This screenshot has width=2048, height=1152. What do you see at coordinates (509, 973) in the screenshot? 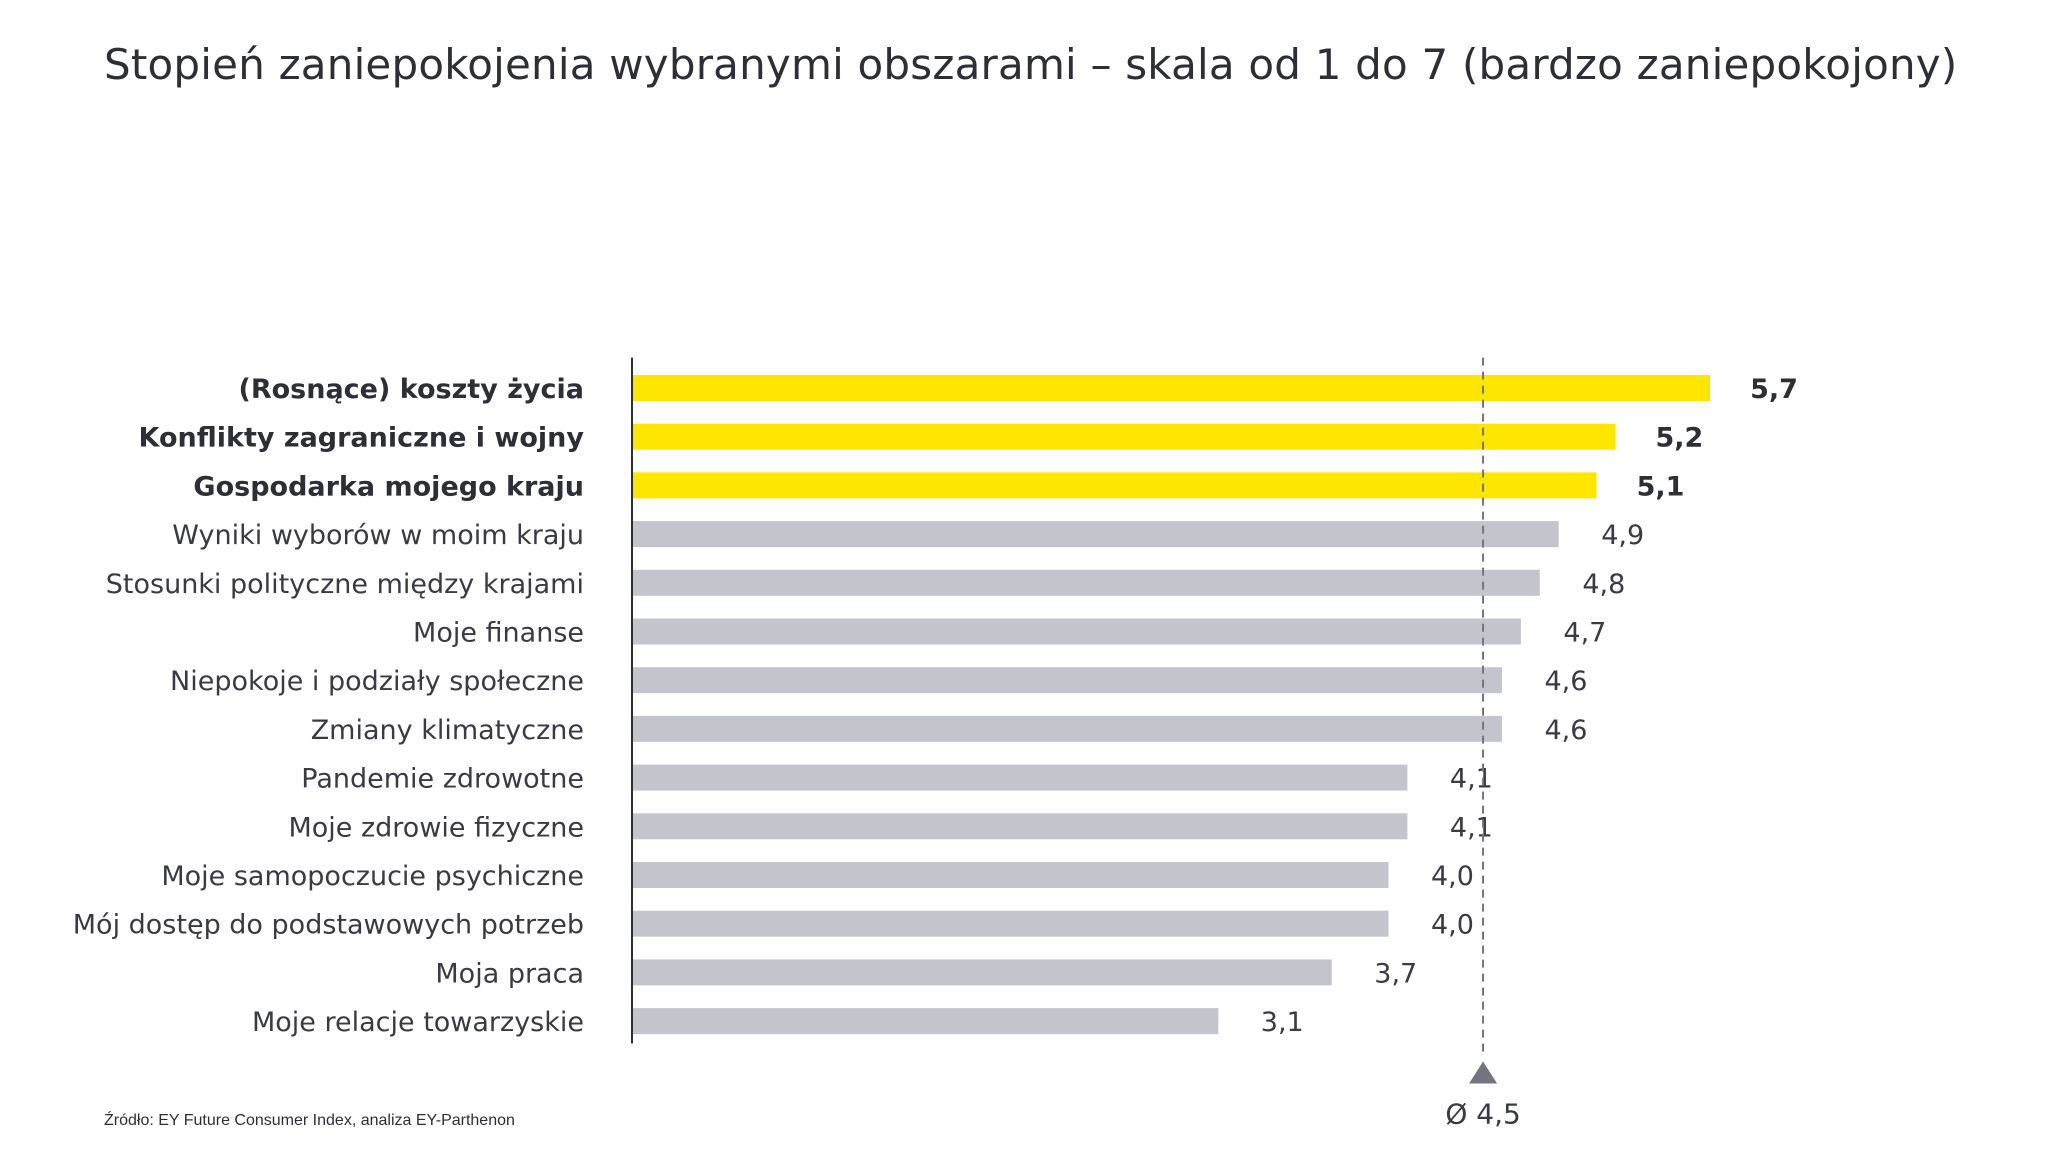
I see `category-label: Moja praca` at bounding box center [509, 973].